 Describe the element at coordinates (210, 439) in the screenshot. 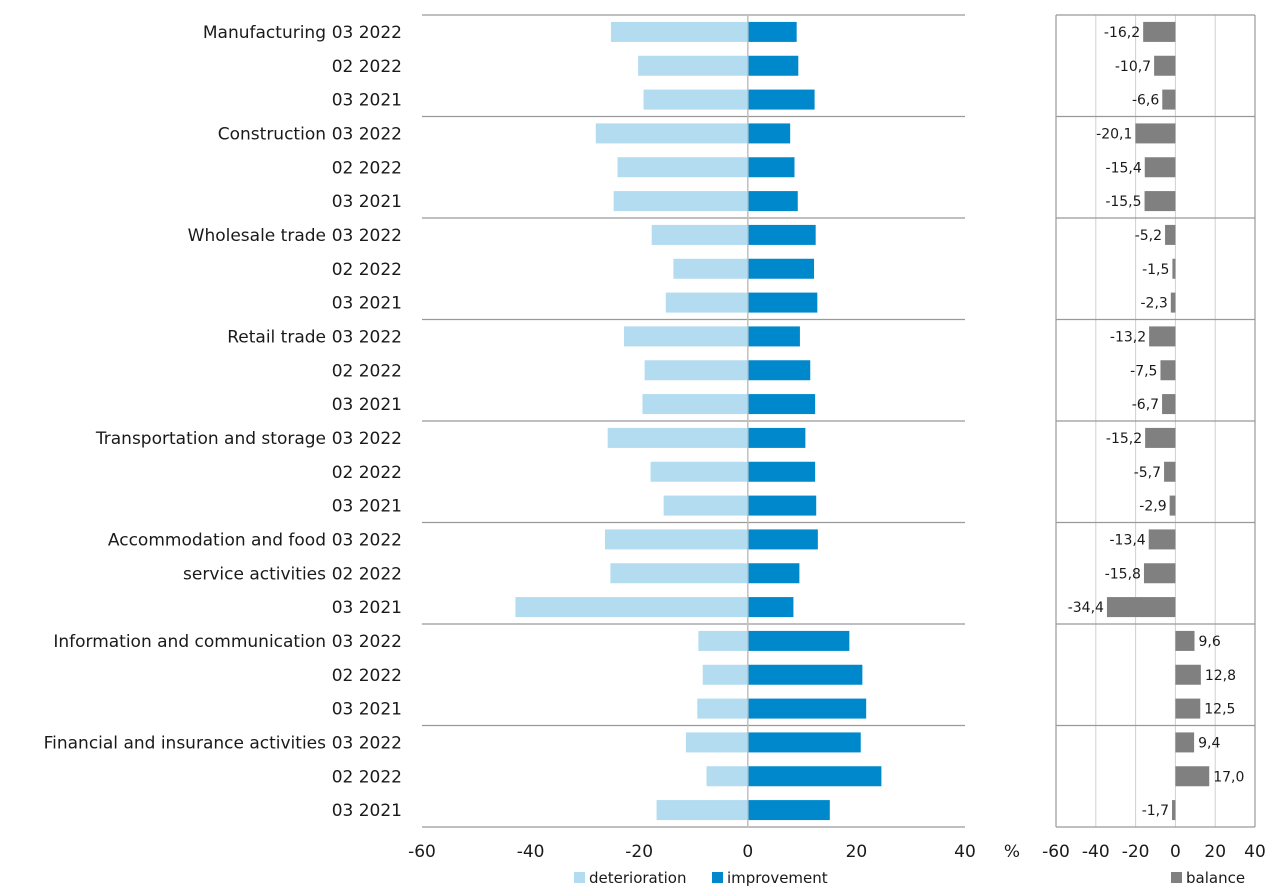

I see `category-label: Transportation and storage` at that location.